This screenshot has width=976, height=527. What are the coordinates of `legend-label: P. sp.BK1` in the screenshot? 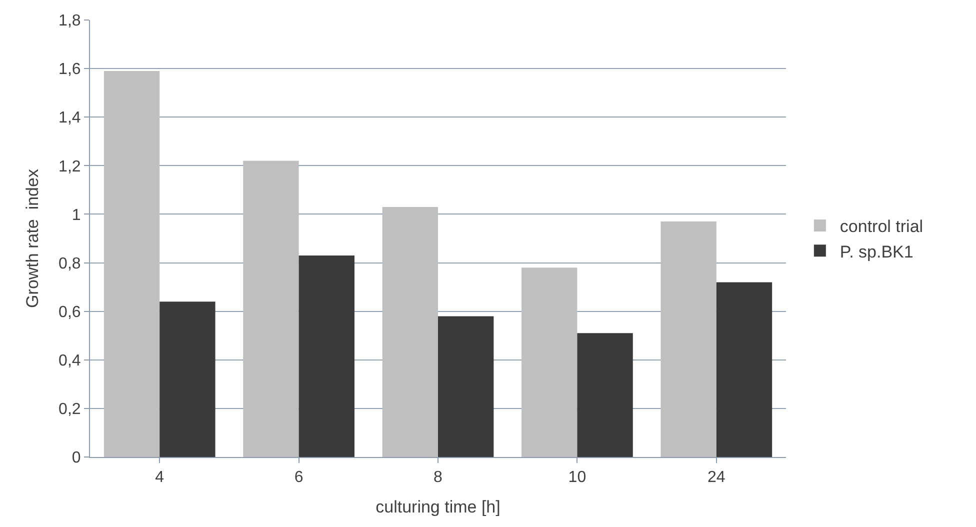 It's located at (877, 252).